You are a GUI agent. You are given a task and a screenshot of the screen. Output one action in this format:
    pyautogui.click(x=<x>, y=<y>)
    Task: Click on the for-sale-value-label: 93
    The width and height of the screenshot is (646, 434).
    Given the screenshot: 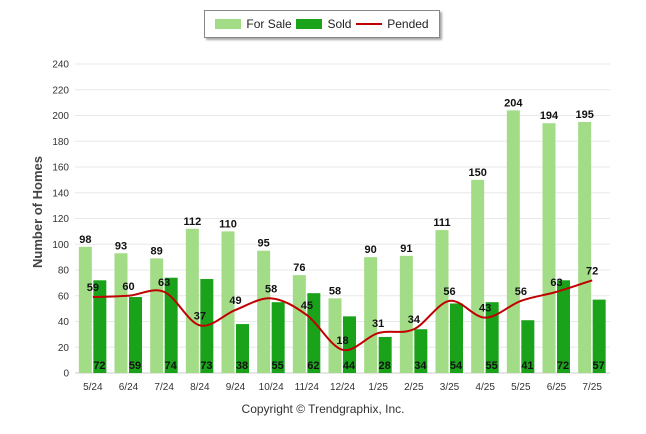 What is the action you would take?
    pyautogui.click(x=121, y=246)
    